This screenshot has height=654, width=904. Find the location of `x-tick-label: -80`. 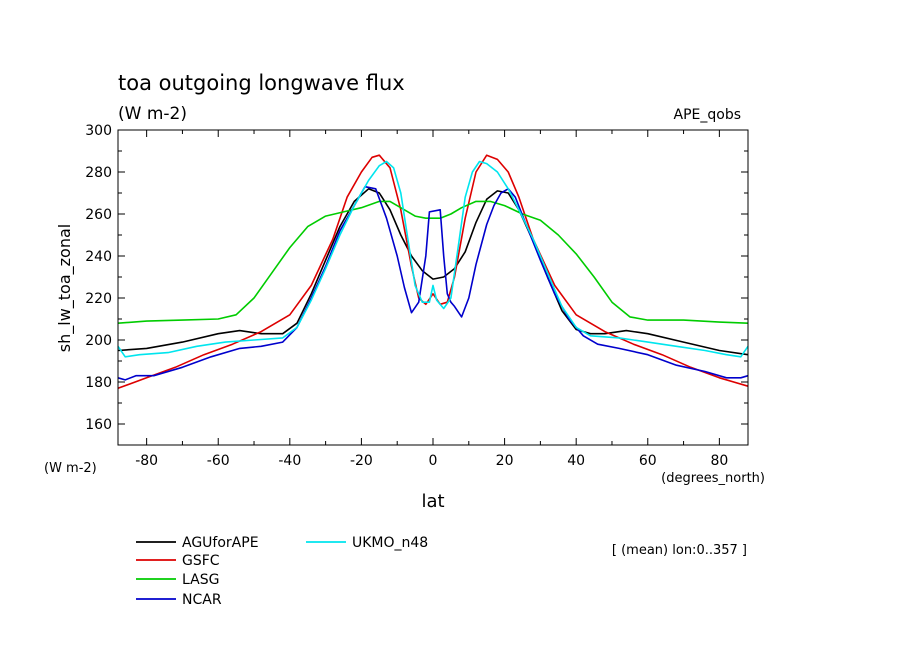

x-tick-label: -80 is located at coordinates (146, 461).